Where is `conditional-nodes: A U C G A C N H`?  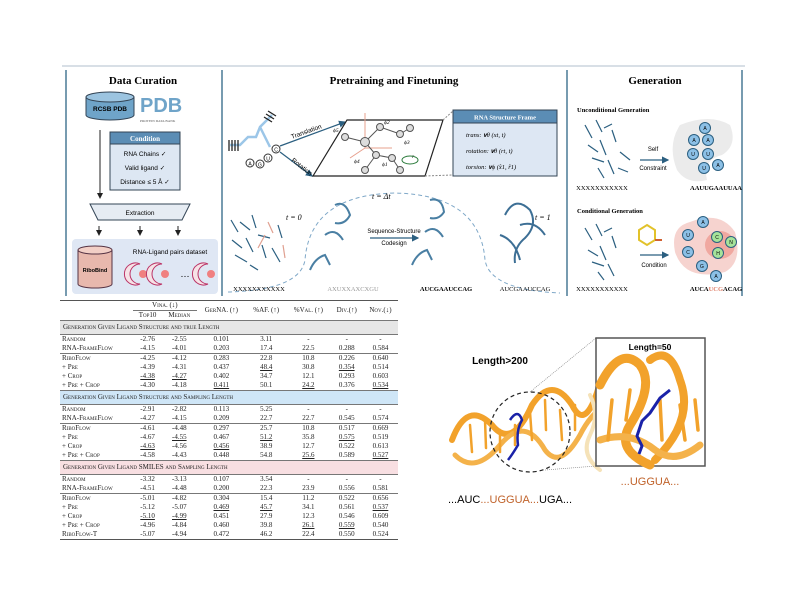 conditional-nodes: A U C G A C N H is located at coordinates (709, 249).